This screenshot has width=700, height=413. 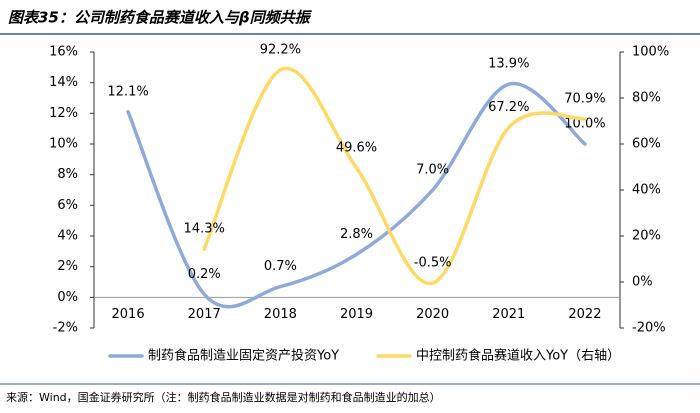 What do you see at coordinates (584, 124) in the screenshot?
I see `data-label: 10.0%` at bounding box center [584, 124].